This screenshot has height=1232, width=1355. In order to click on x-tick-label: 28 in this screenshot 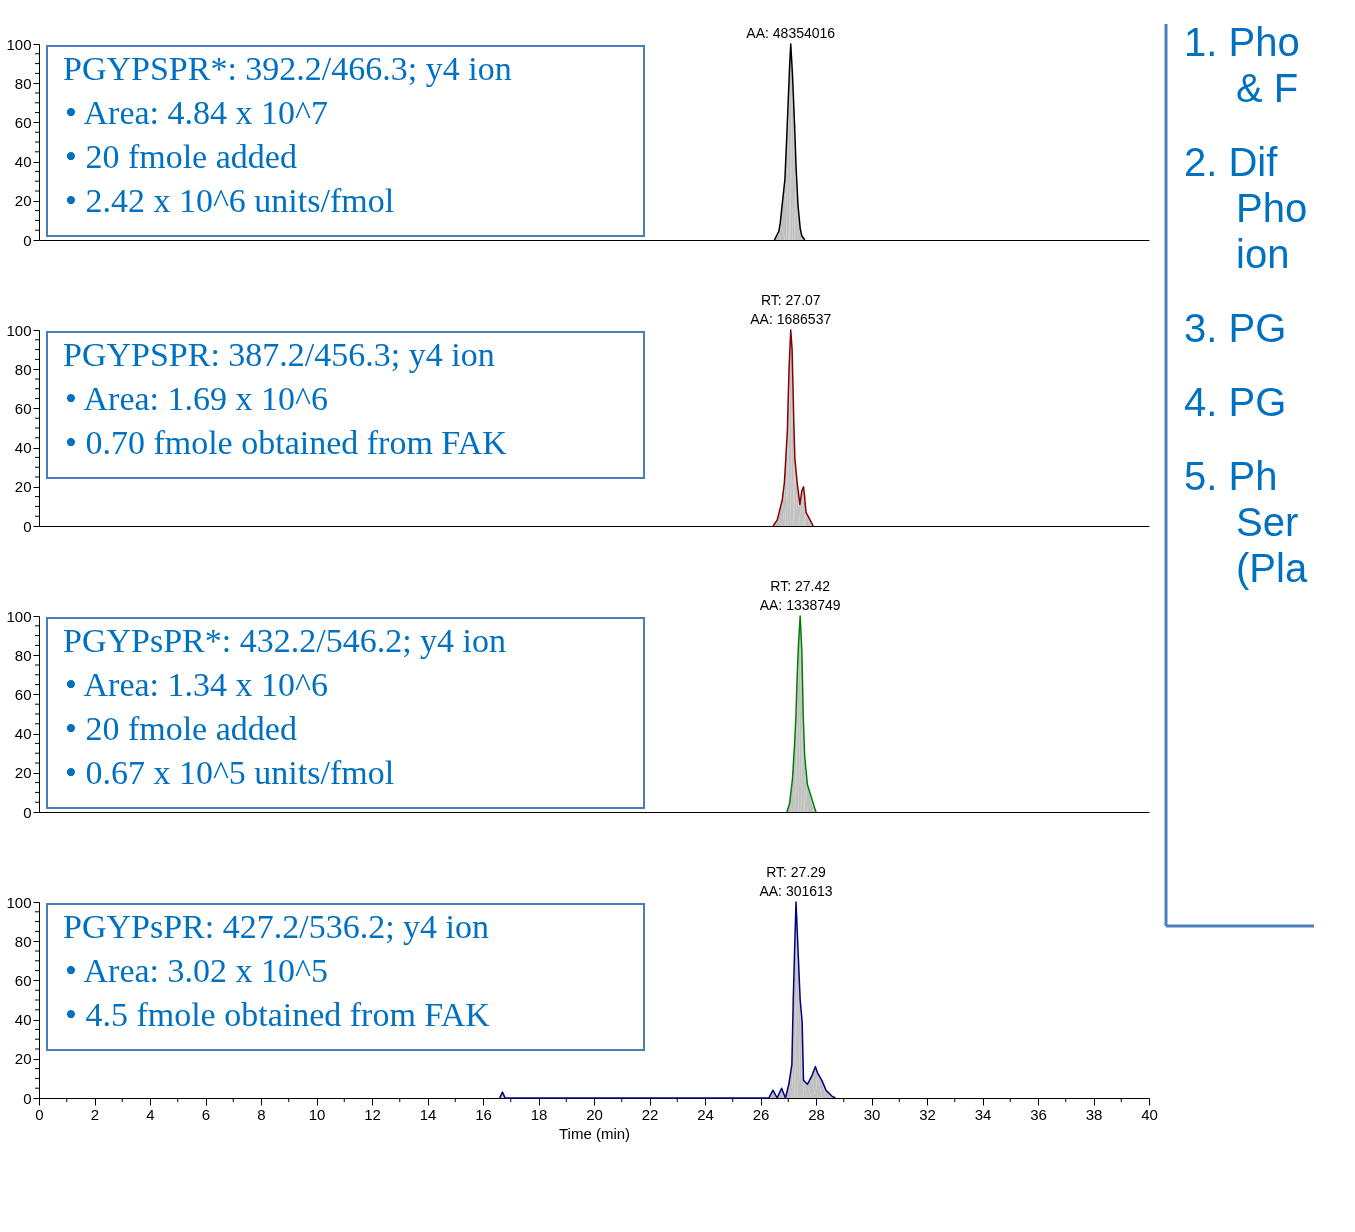, I will do `click(816, 1114)`.